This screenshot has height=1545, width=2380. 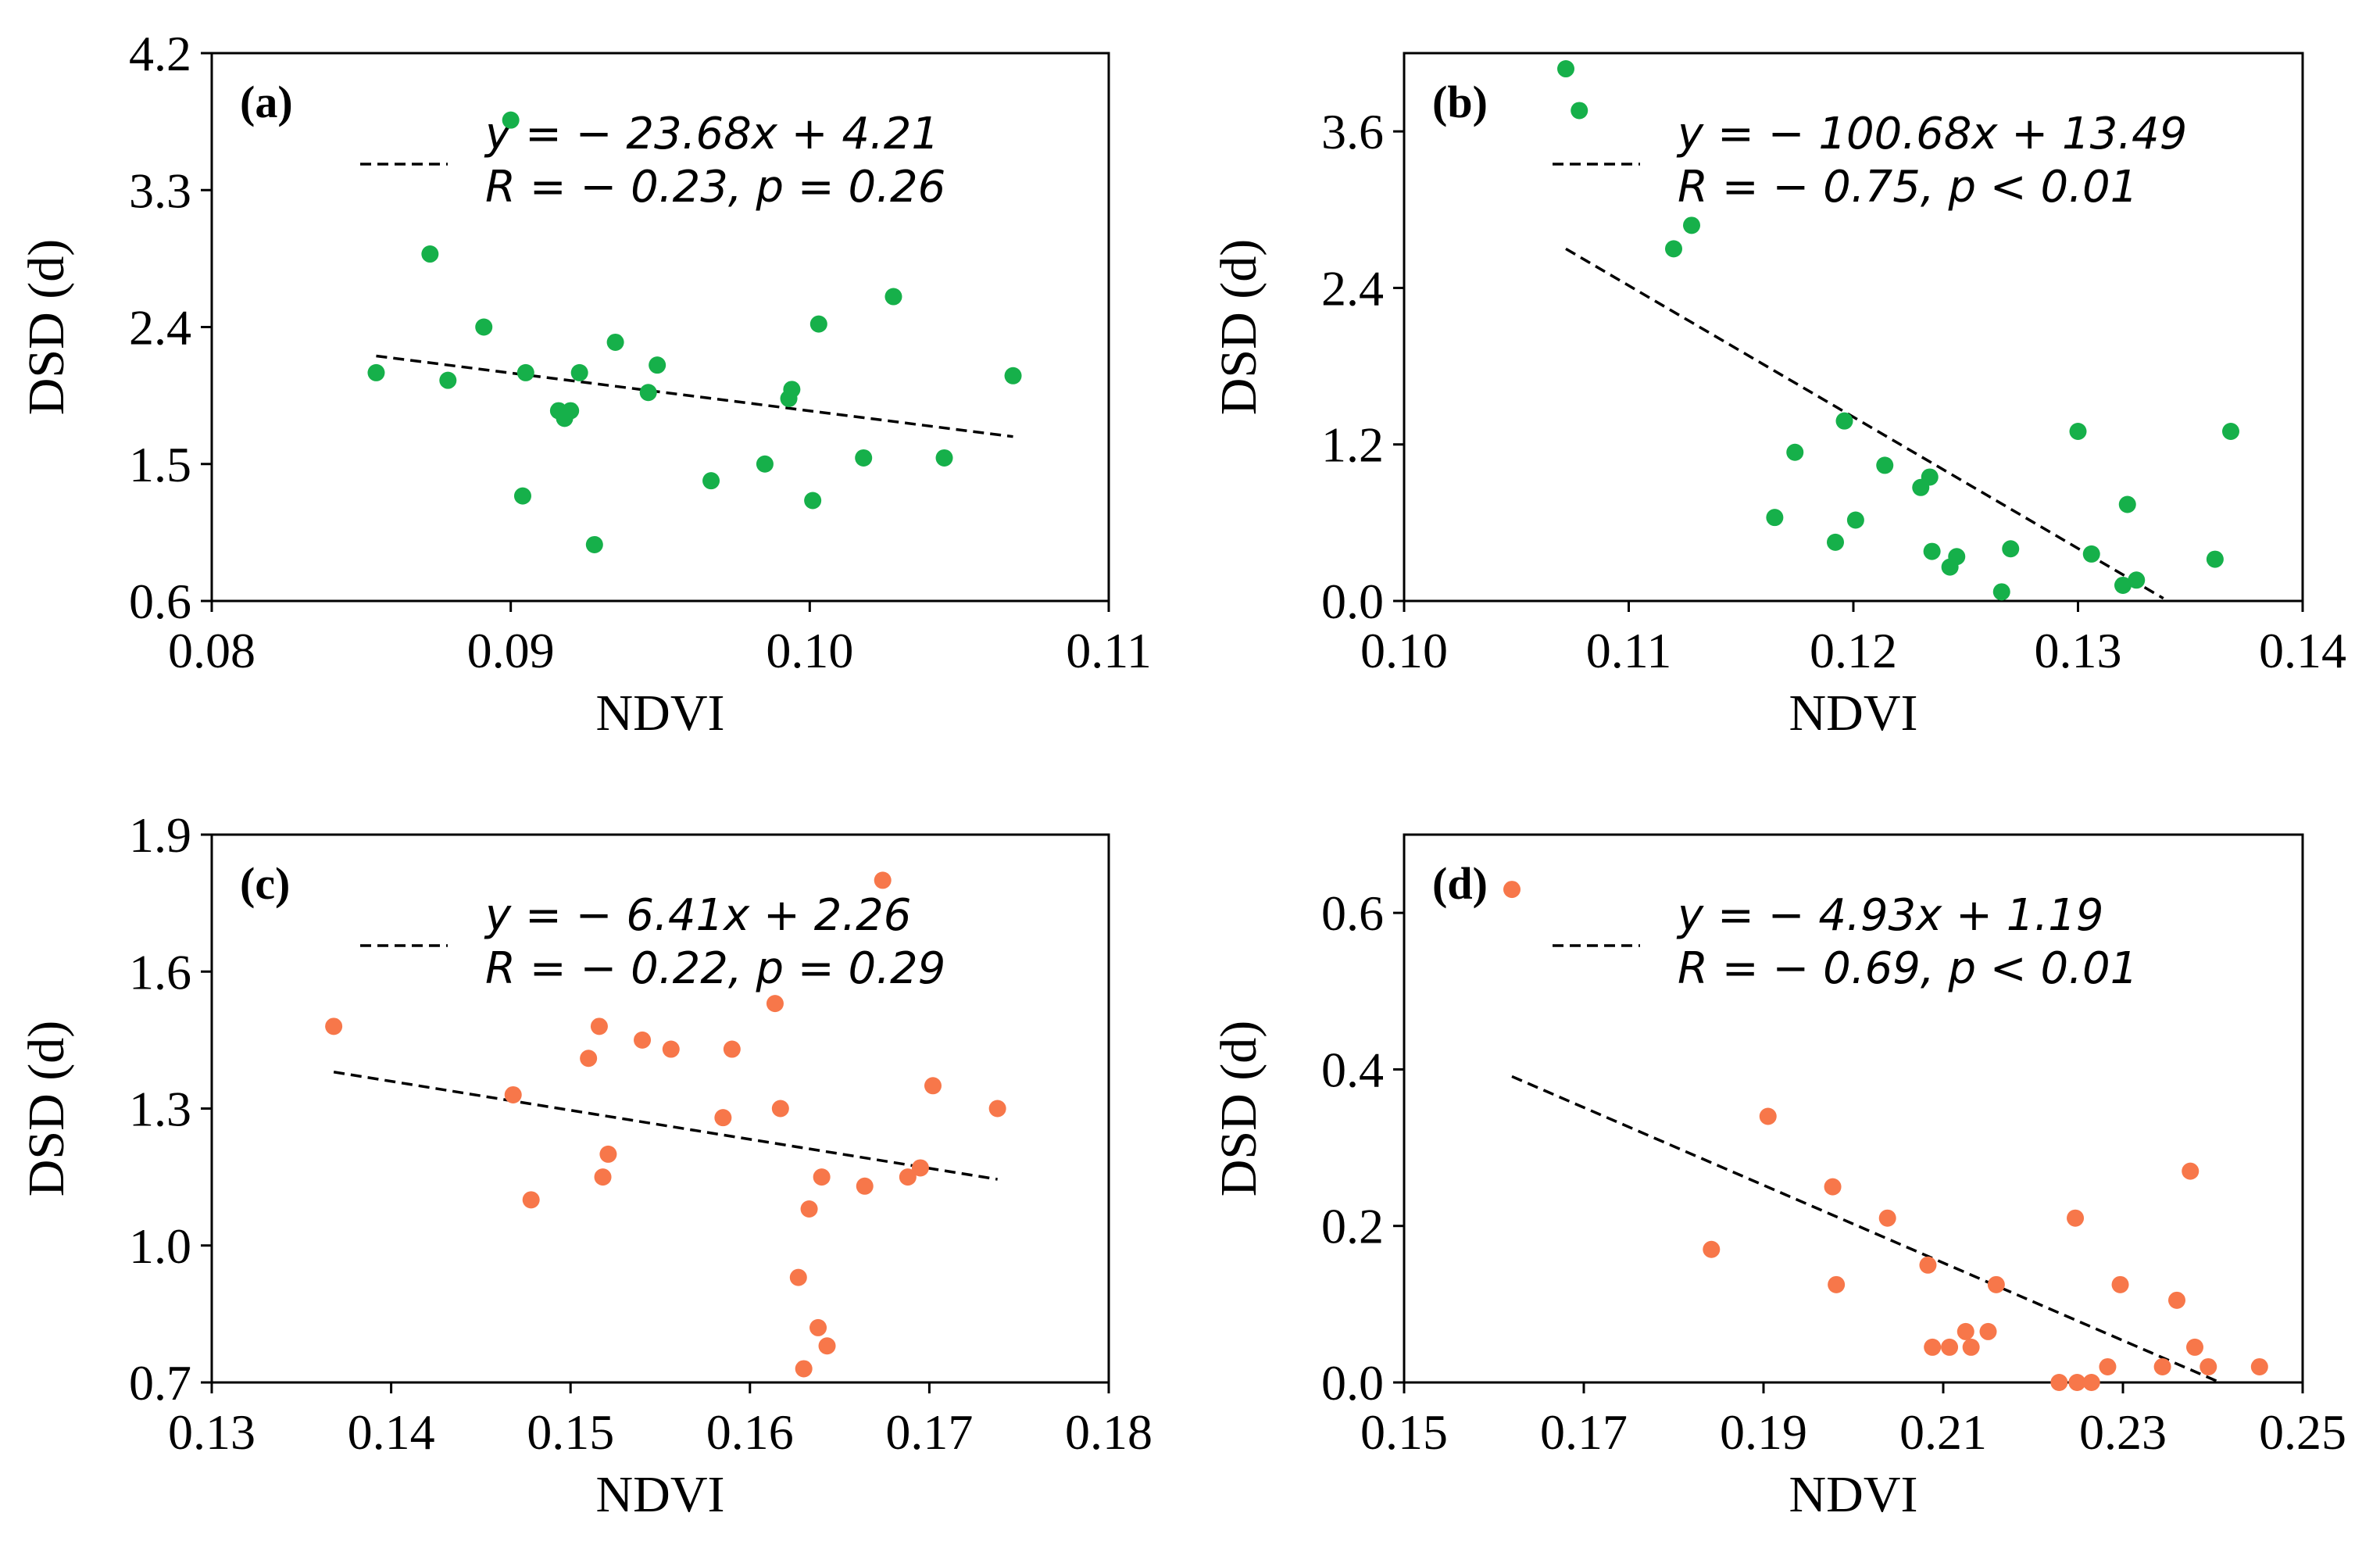 What do you see at coordinates (265, 883) in the screenshot?
I see `panel-label: (c)` at bounding box center [265, 883].